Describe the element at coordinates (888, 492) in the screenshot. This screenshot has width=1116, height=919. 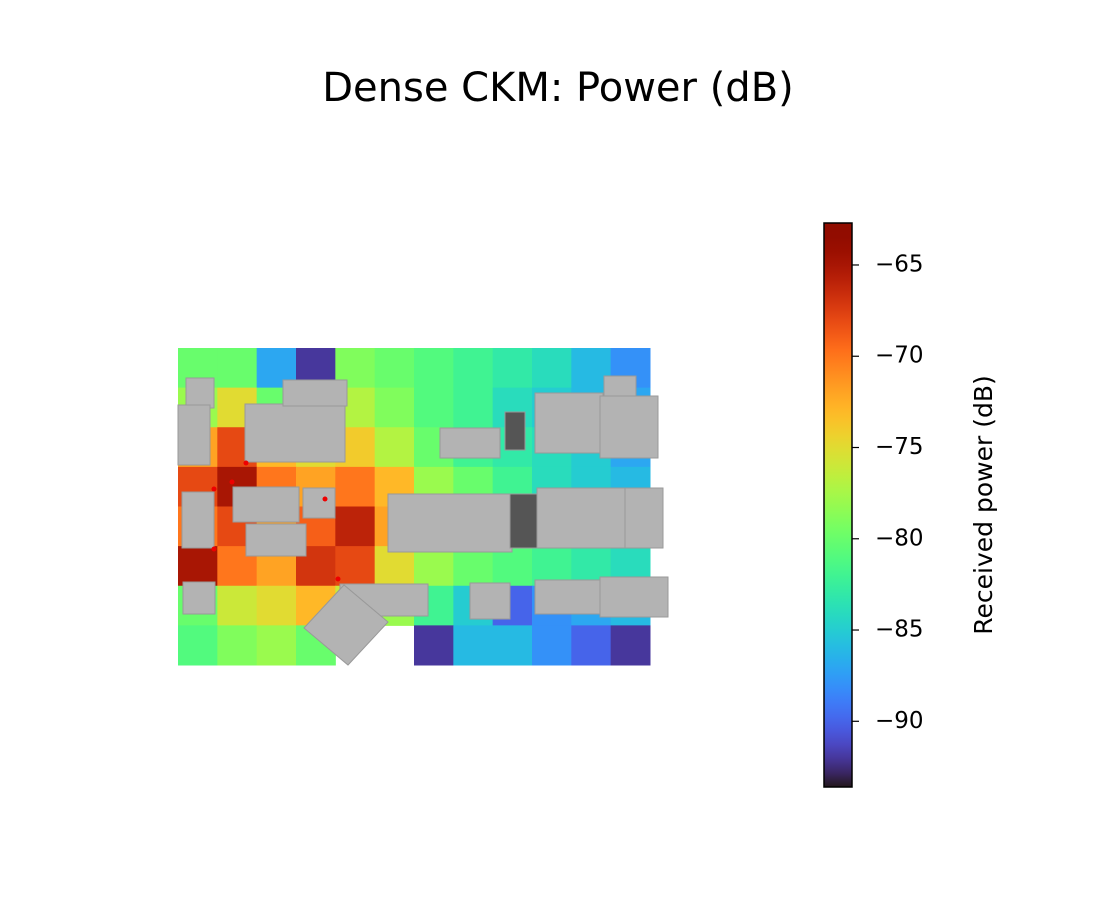
I see `colorbar-ticks: −65 −70 −75 −80 −85 −90` at that location.